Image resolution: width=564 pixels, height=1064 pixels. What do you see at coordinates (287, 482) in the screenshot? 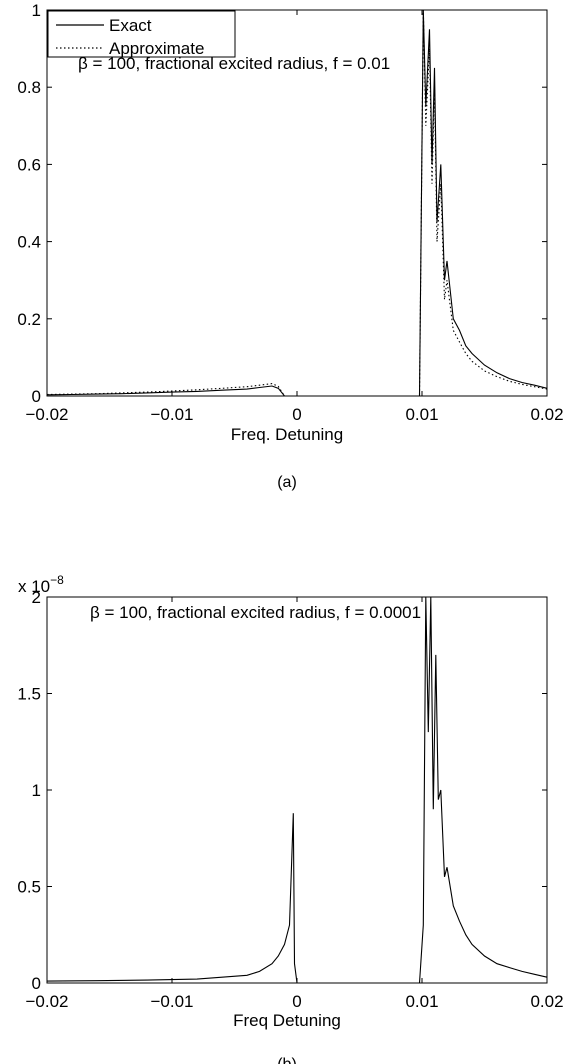
I see `panel-caption-a: (a)` at bounding box center [287, 482].